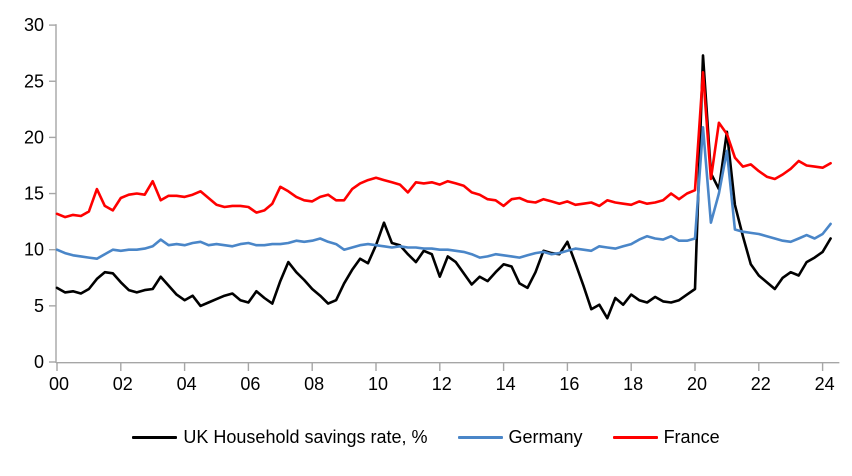  Describe the element at coordinates (691, 437) in the screenshot. I see `legend-label-france: France` at that location.